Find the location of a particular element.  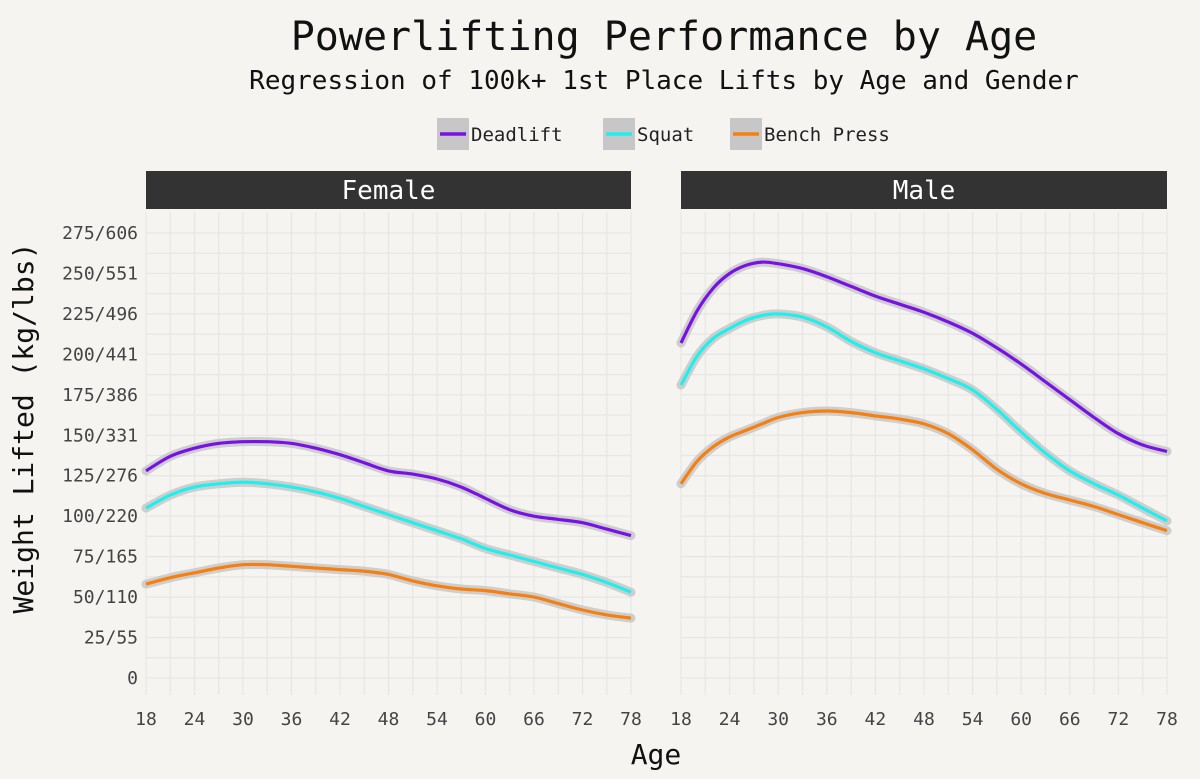

y-tick-label: 25/55 is located at coordinates (111, 638).